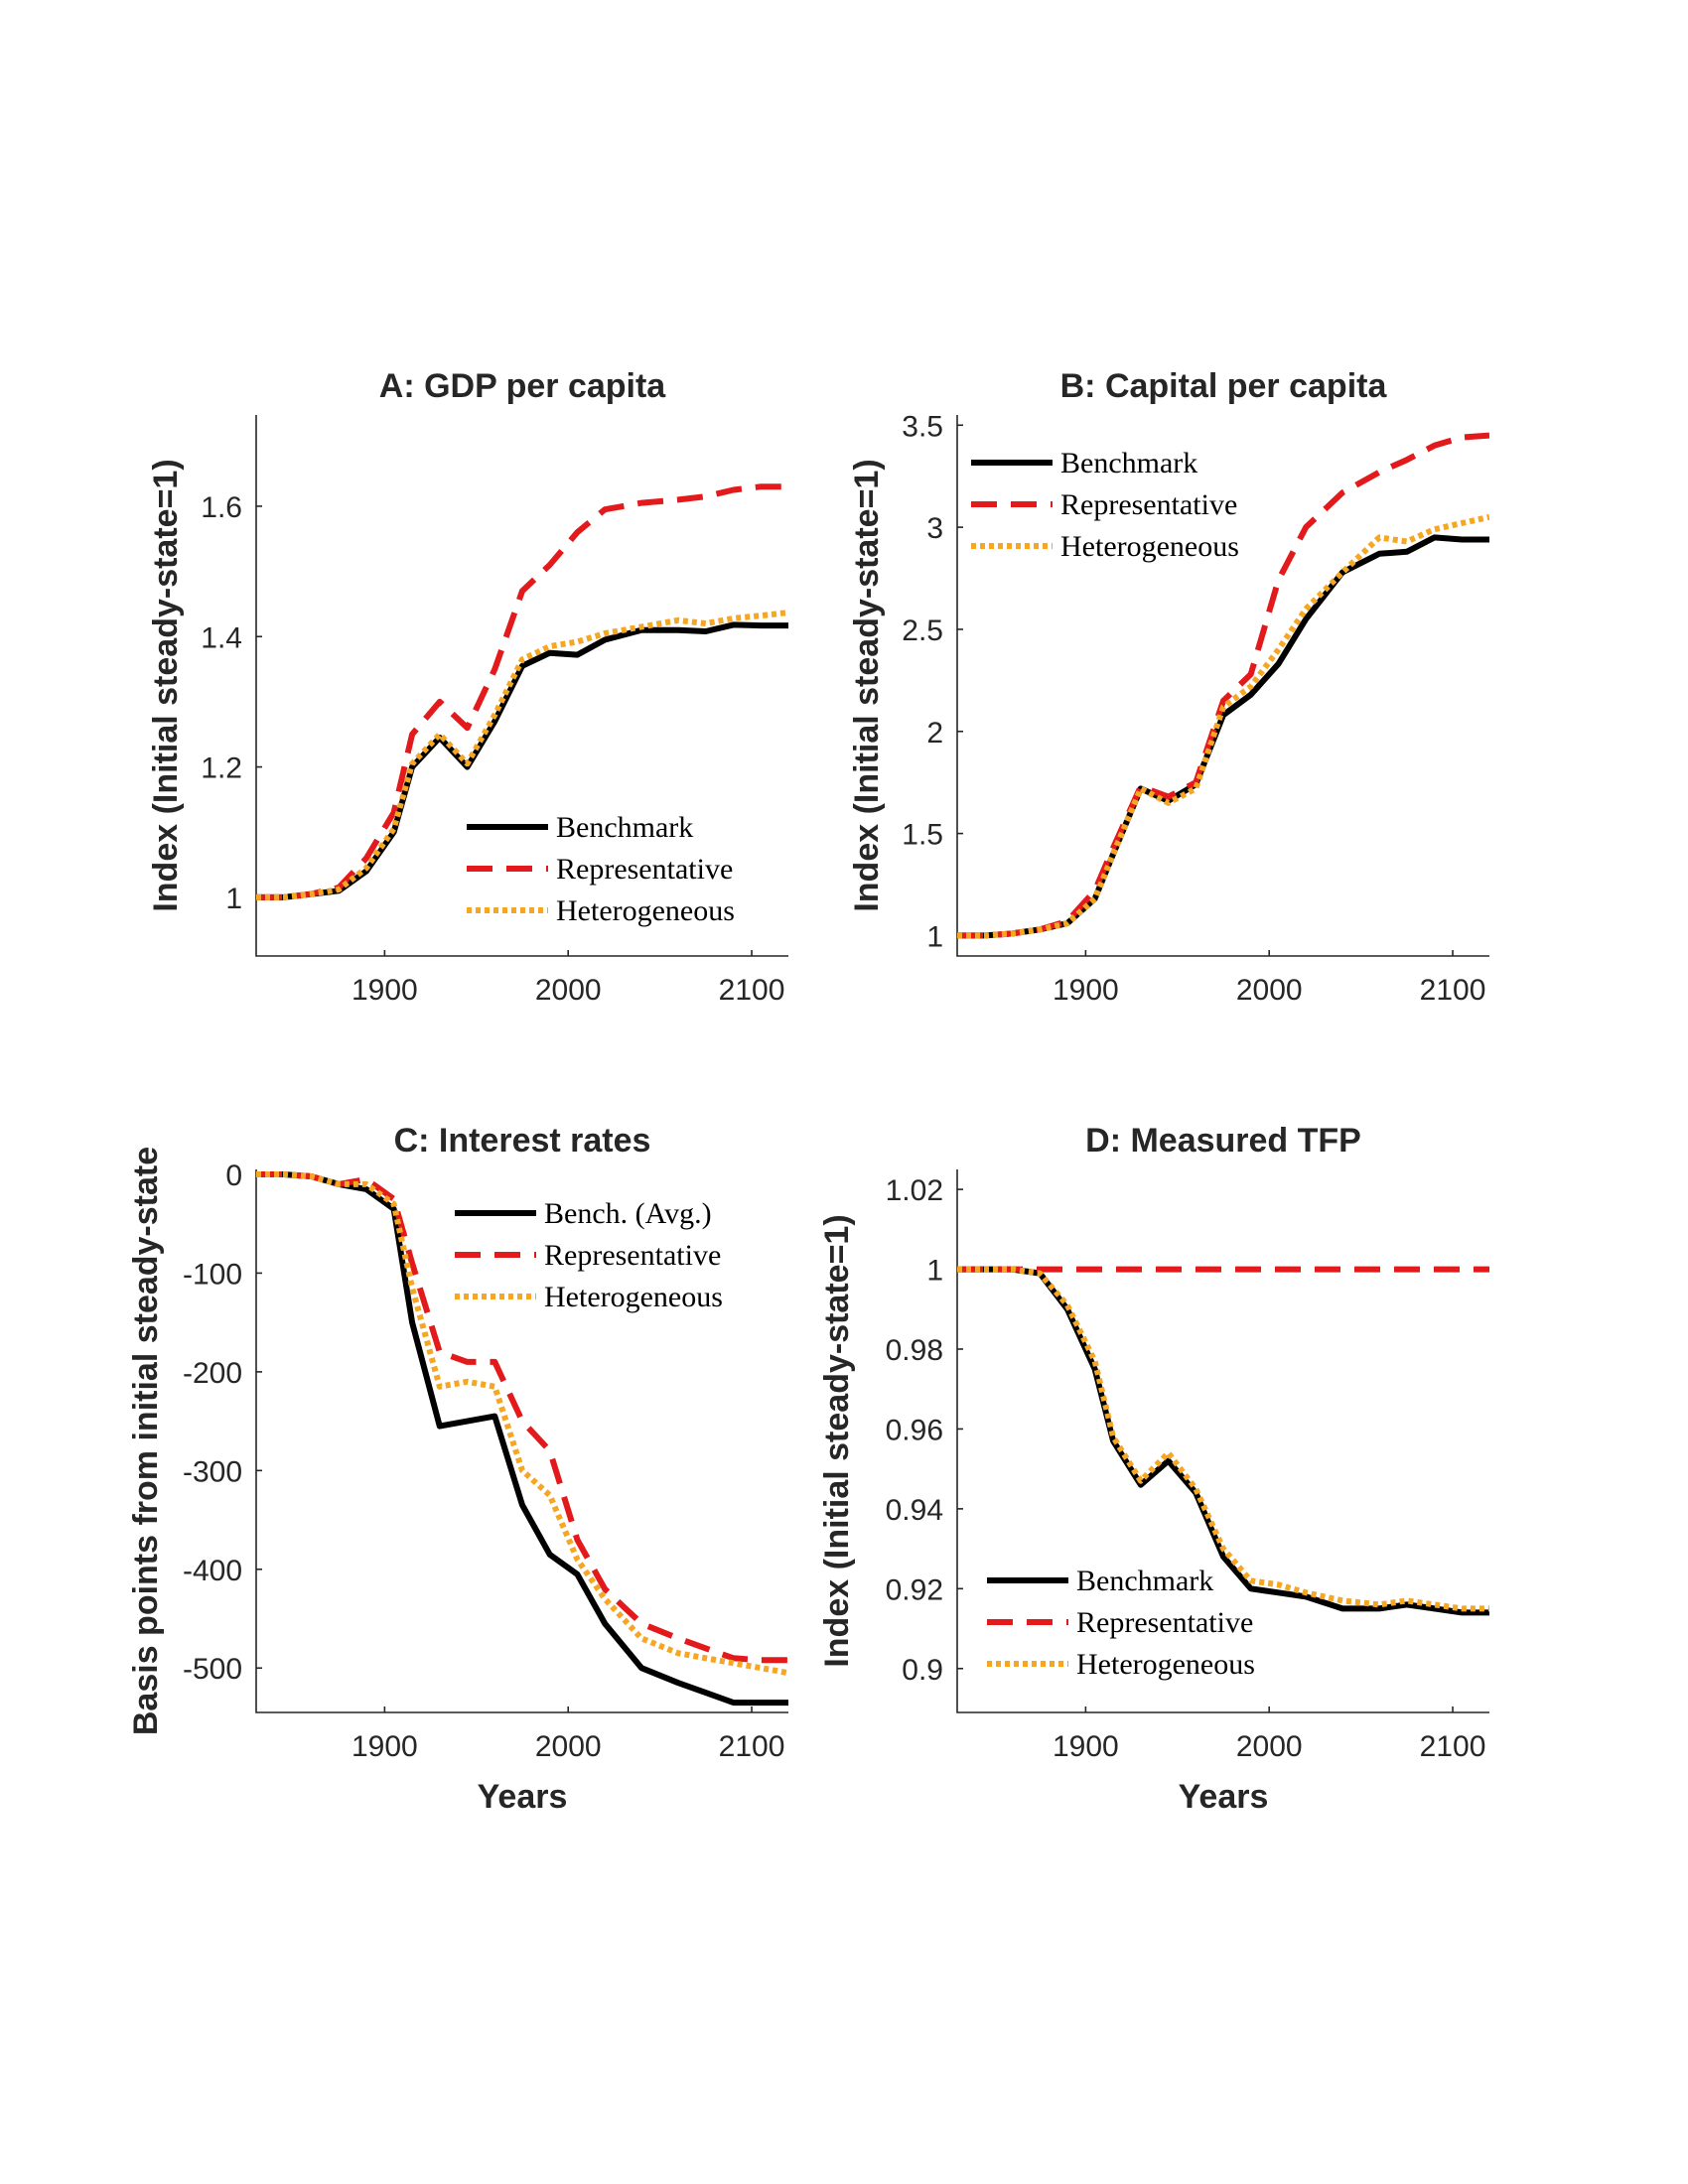 The width and height of the screenshot is (1688, 2184). What do you see at coordinates (914, 1430) in the screenshot?
I see `y-tick-label: 0.96` at bounding box center [914, 1430].